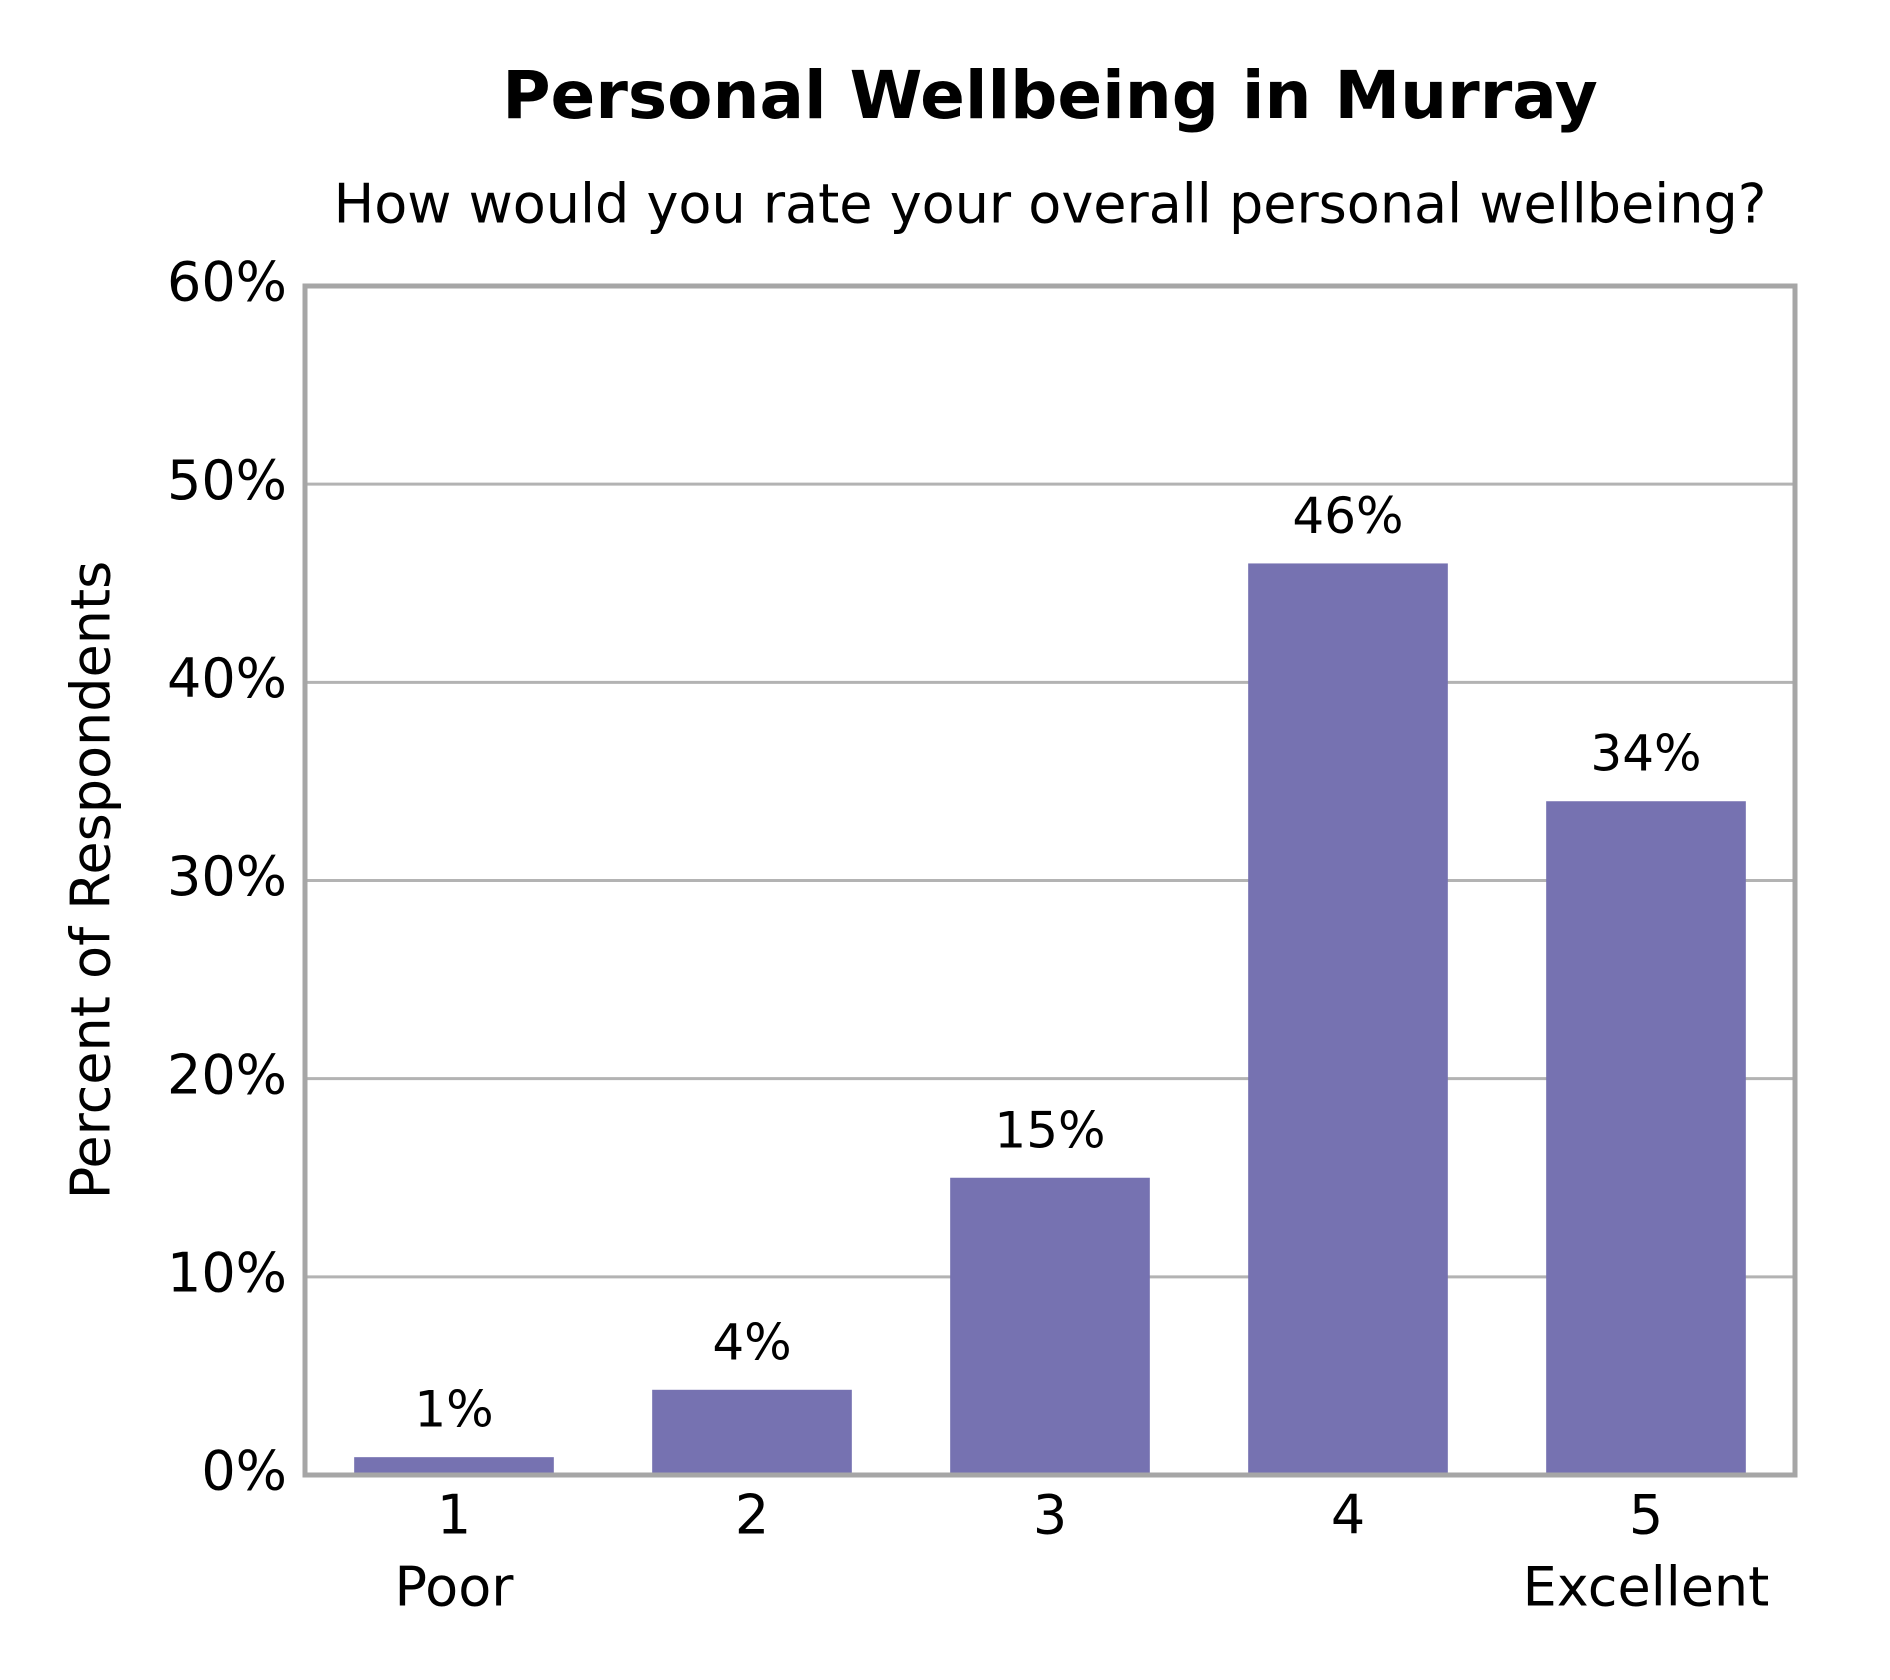 The image size is (1890, 1680). Describe the element at coordinates (1347, 516) in the screenshot. I see `data-label: 46%` at that location.